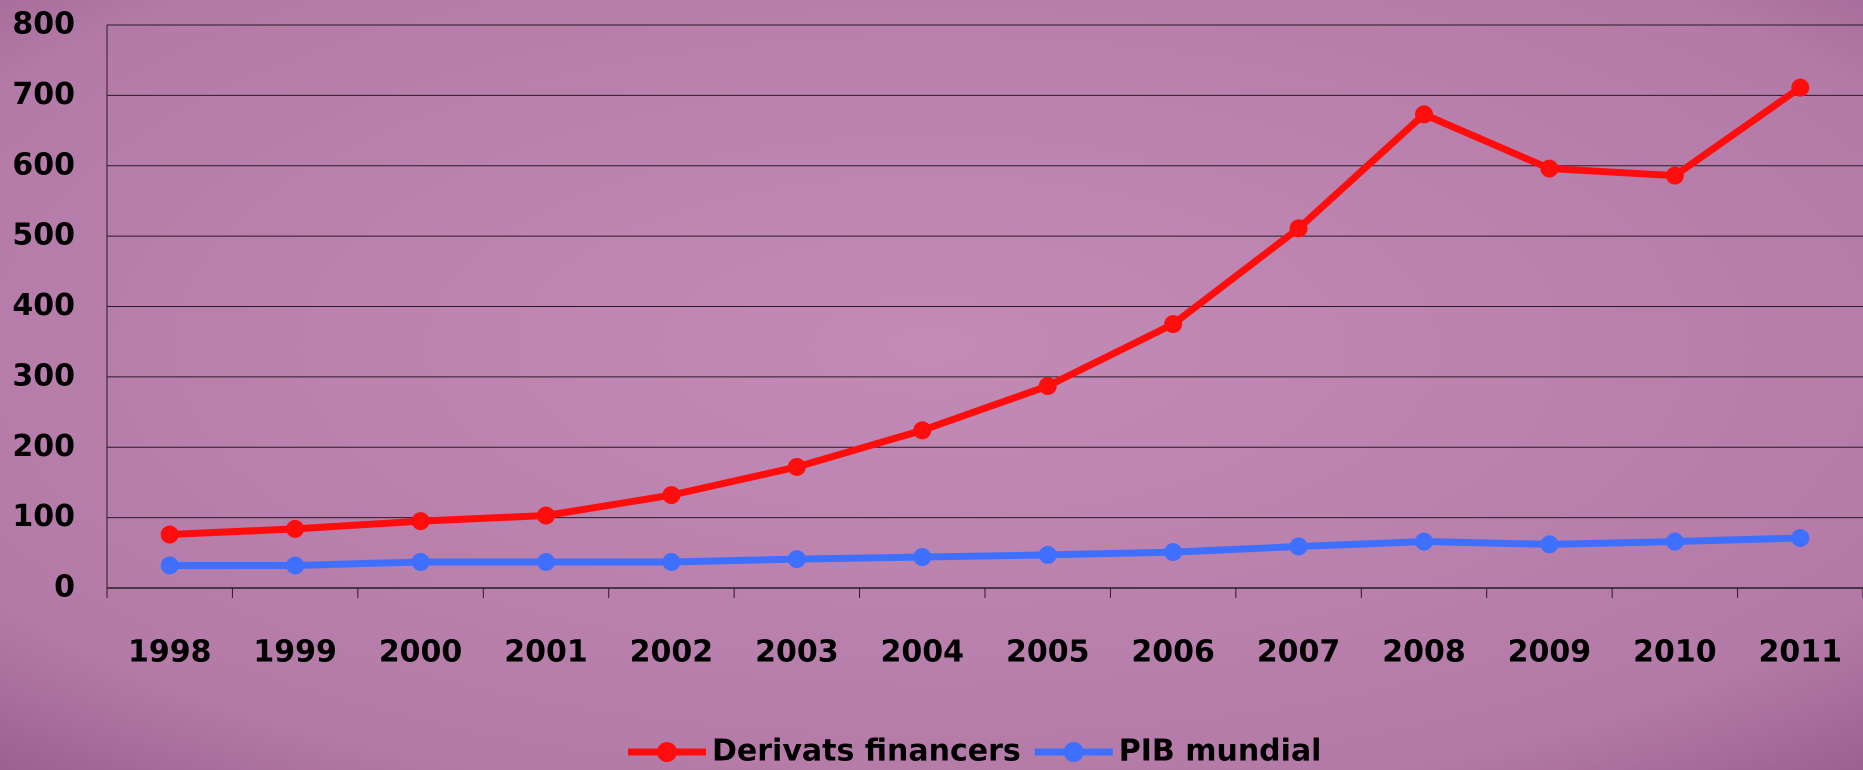 The width and height of the screenshot is (1863, 770). I want to click on y-tick-label: 400, so click(43, 305).